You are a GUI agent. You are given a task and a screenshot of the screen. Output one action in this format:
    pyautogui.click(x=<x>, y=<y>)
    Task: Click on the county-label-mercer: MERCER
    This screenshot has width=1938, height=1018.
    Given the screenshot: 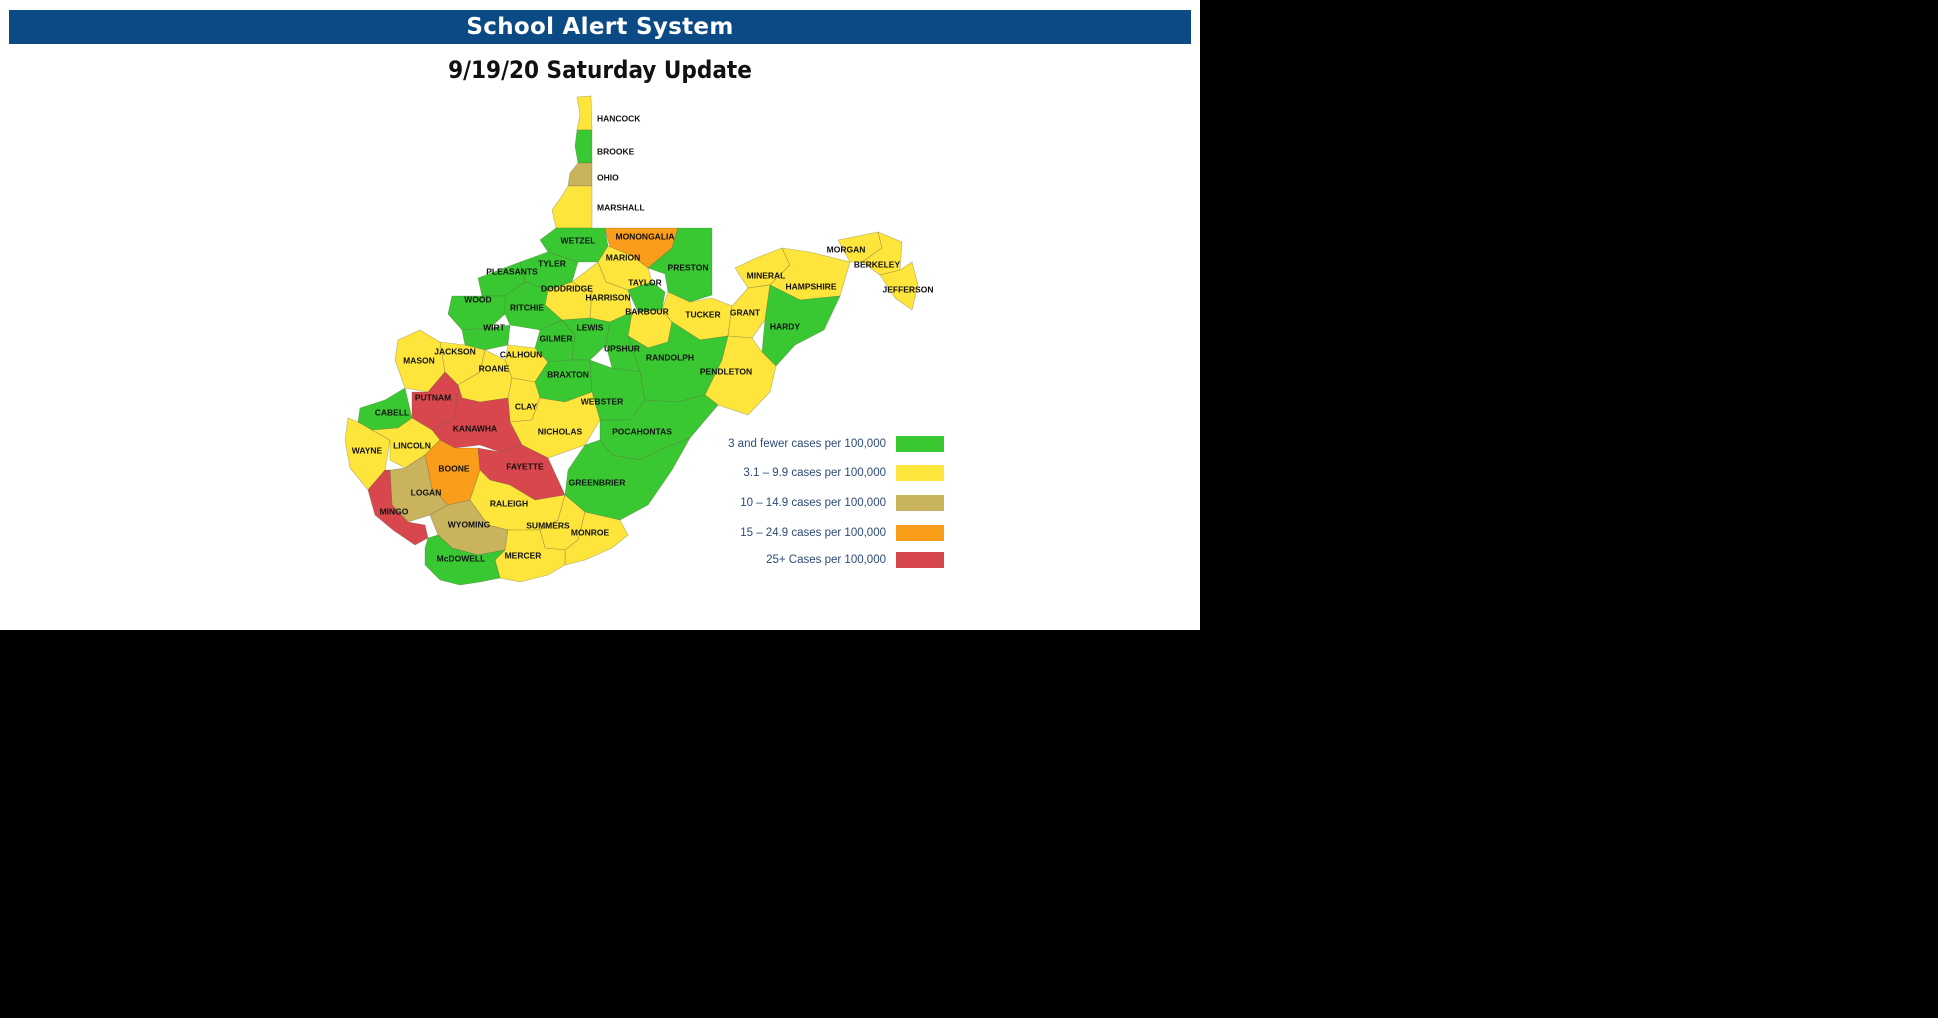 What is the action you would take?
    pyautogui.click(x=523, y=555)
    